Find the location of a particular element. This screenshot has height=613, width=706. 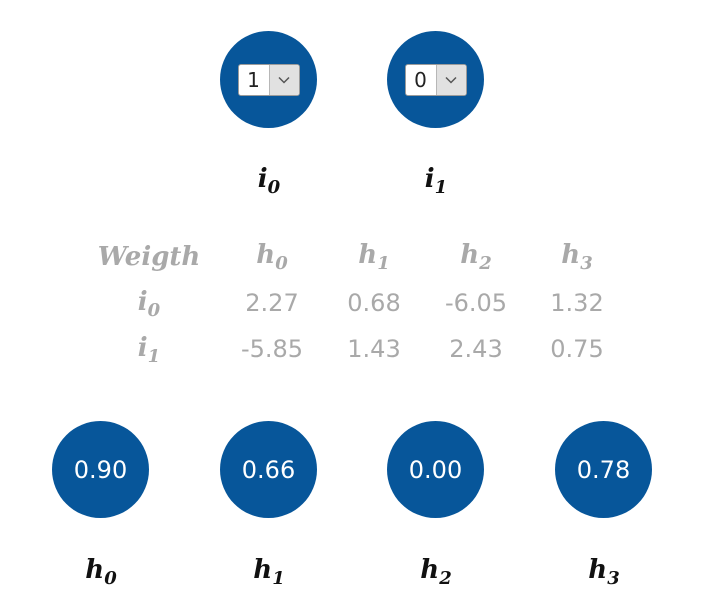

weights-row-header-i1: i1 is located at coordinates (149, 350).